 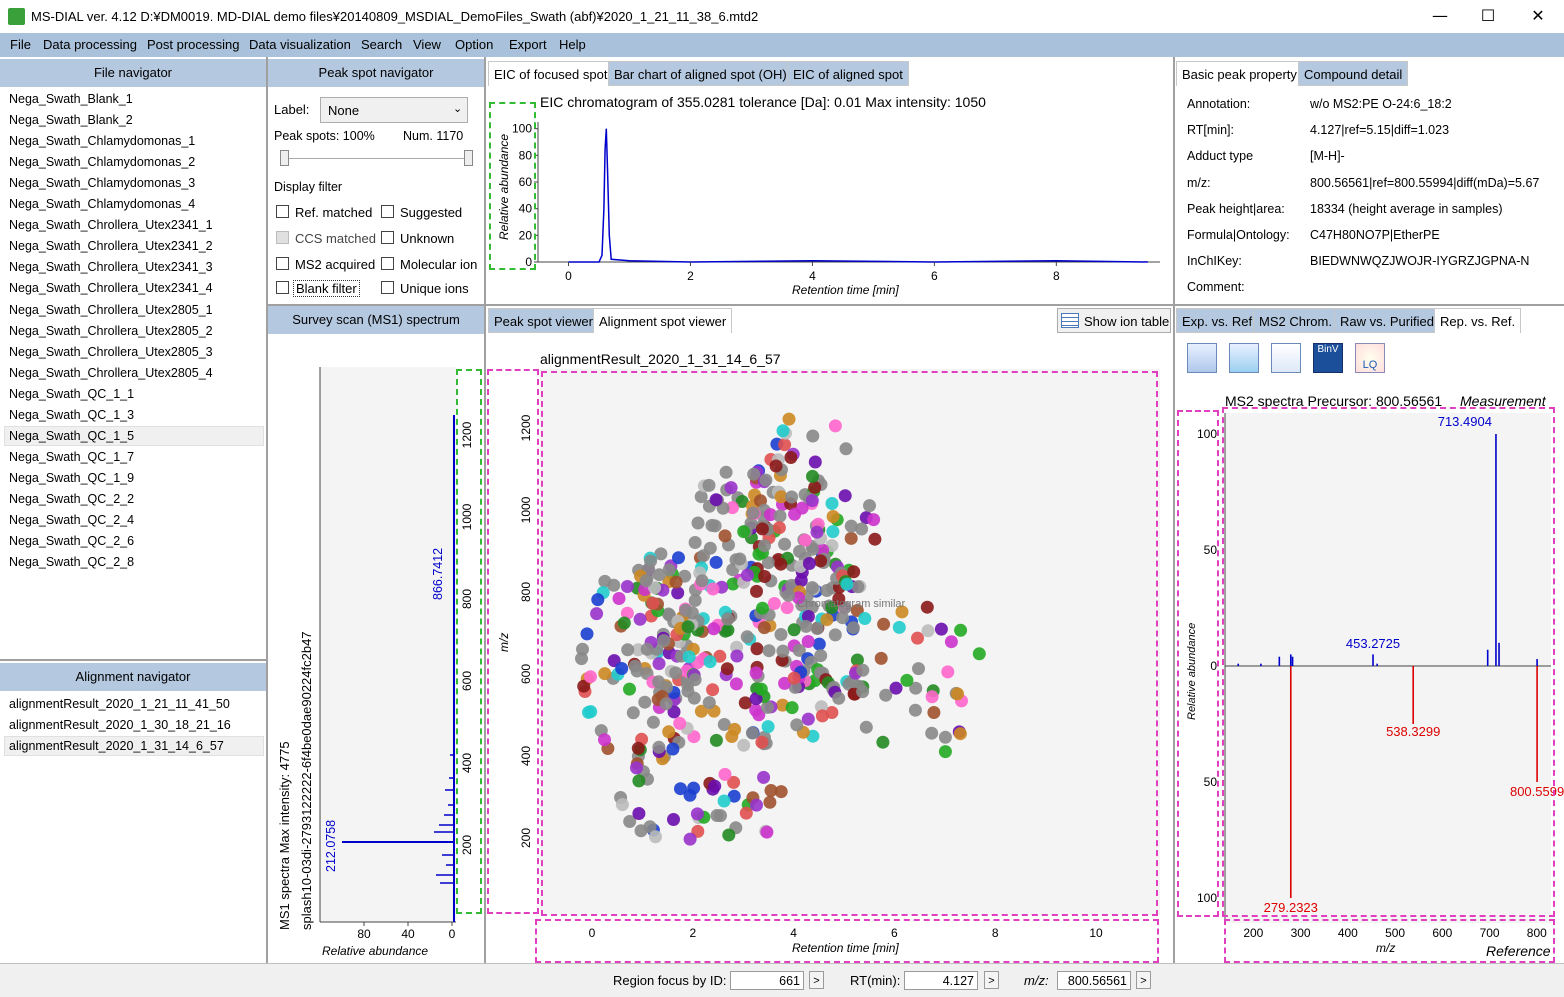 What do you see at coordinates (387, 263) in the screenshot?
I see `molecular-ion-checkbox` at bounding box center [387, 263].